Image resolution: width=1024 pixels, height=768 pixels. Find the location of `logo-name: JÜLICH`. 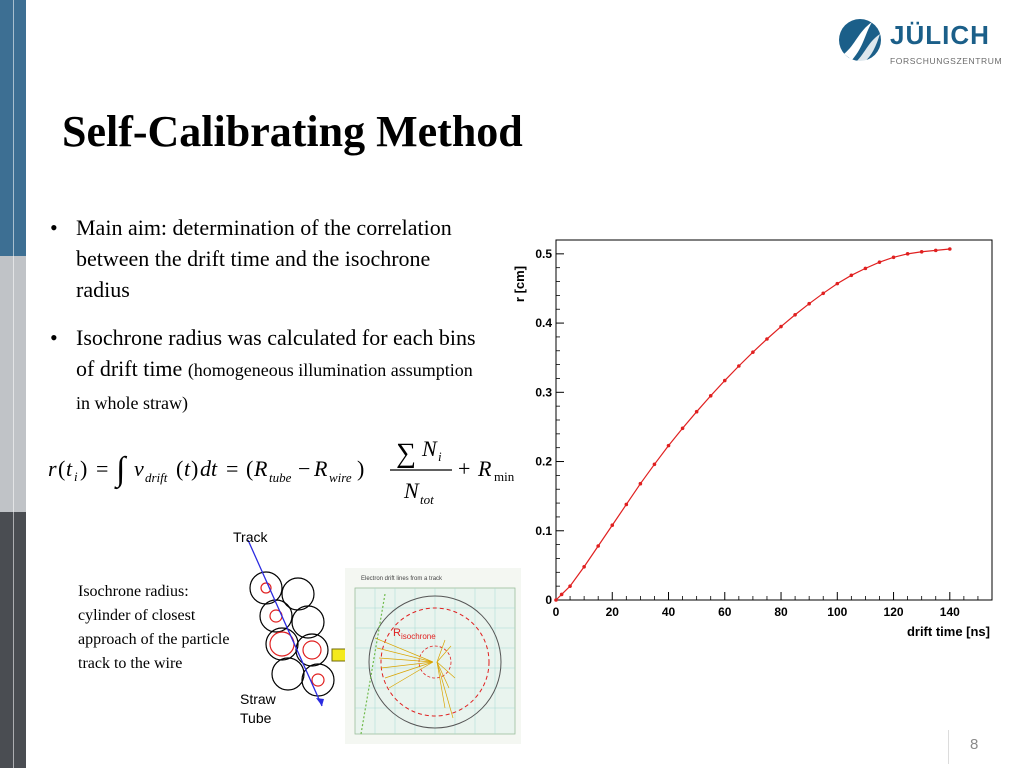

logo-name: JÜLICH is located at coordinates (940, 35).